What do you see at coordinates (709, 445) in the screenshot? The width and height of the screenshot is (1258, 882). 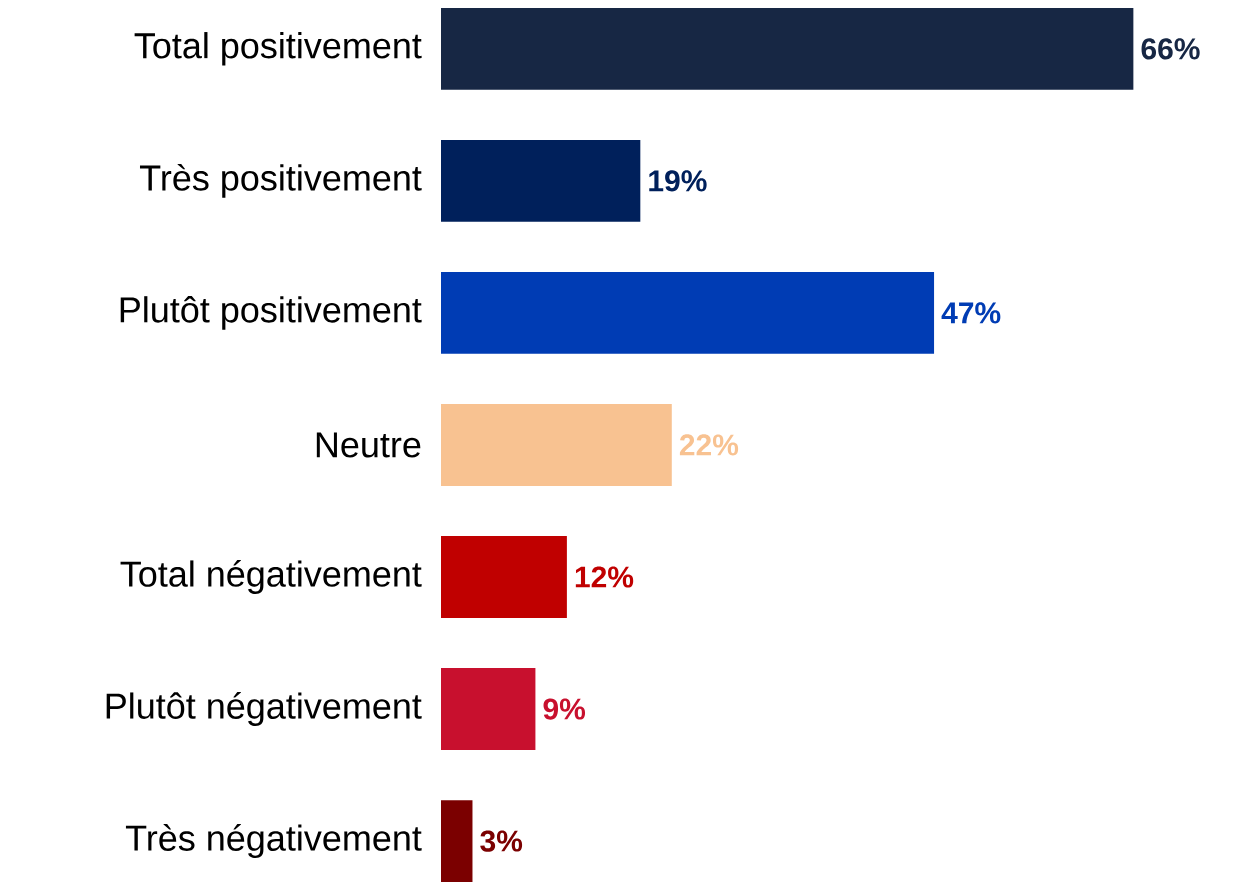 I see `data-label: 22%` at bounding box center [709, 445].